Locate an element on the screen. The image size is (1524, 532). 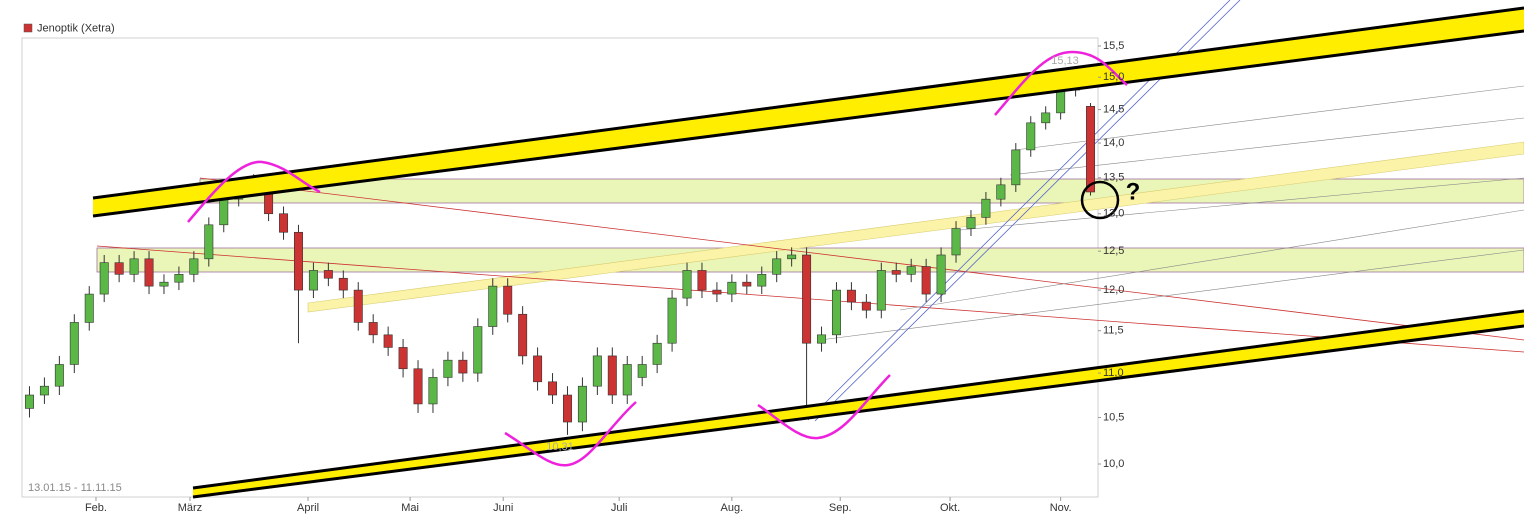
y-tick-label: 10,0 is located at coordinates (1113, 464).